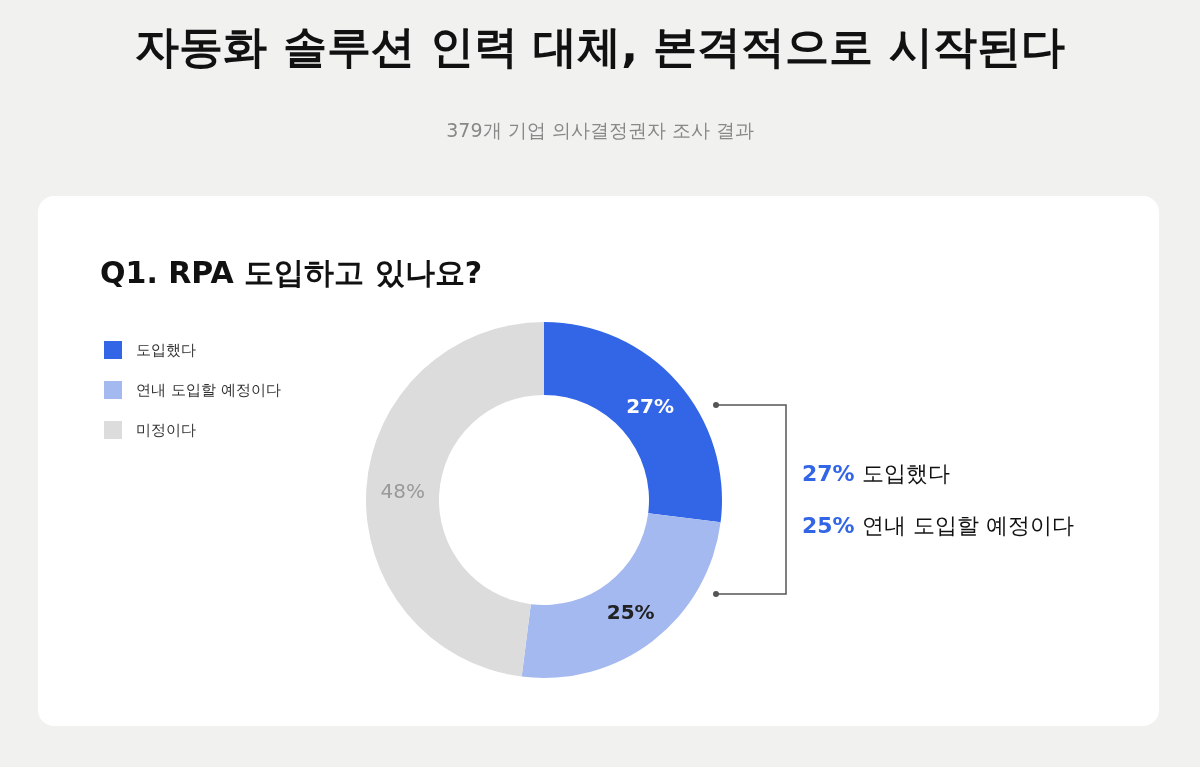 The height and width of the screenshot is (767, 1200). What do you see at coordinates (208, 390) in the screenshot?
I see `legend-label: 연내 도입할 예정이다` at bounding box center [208, 390].